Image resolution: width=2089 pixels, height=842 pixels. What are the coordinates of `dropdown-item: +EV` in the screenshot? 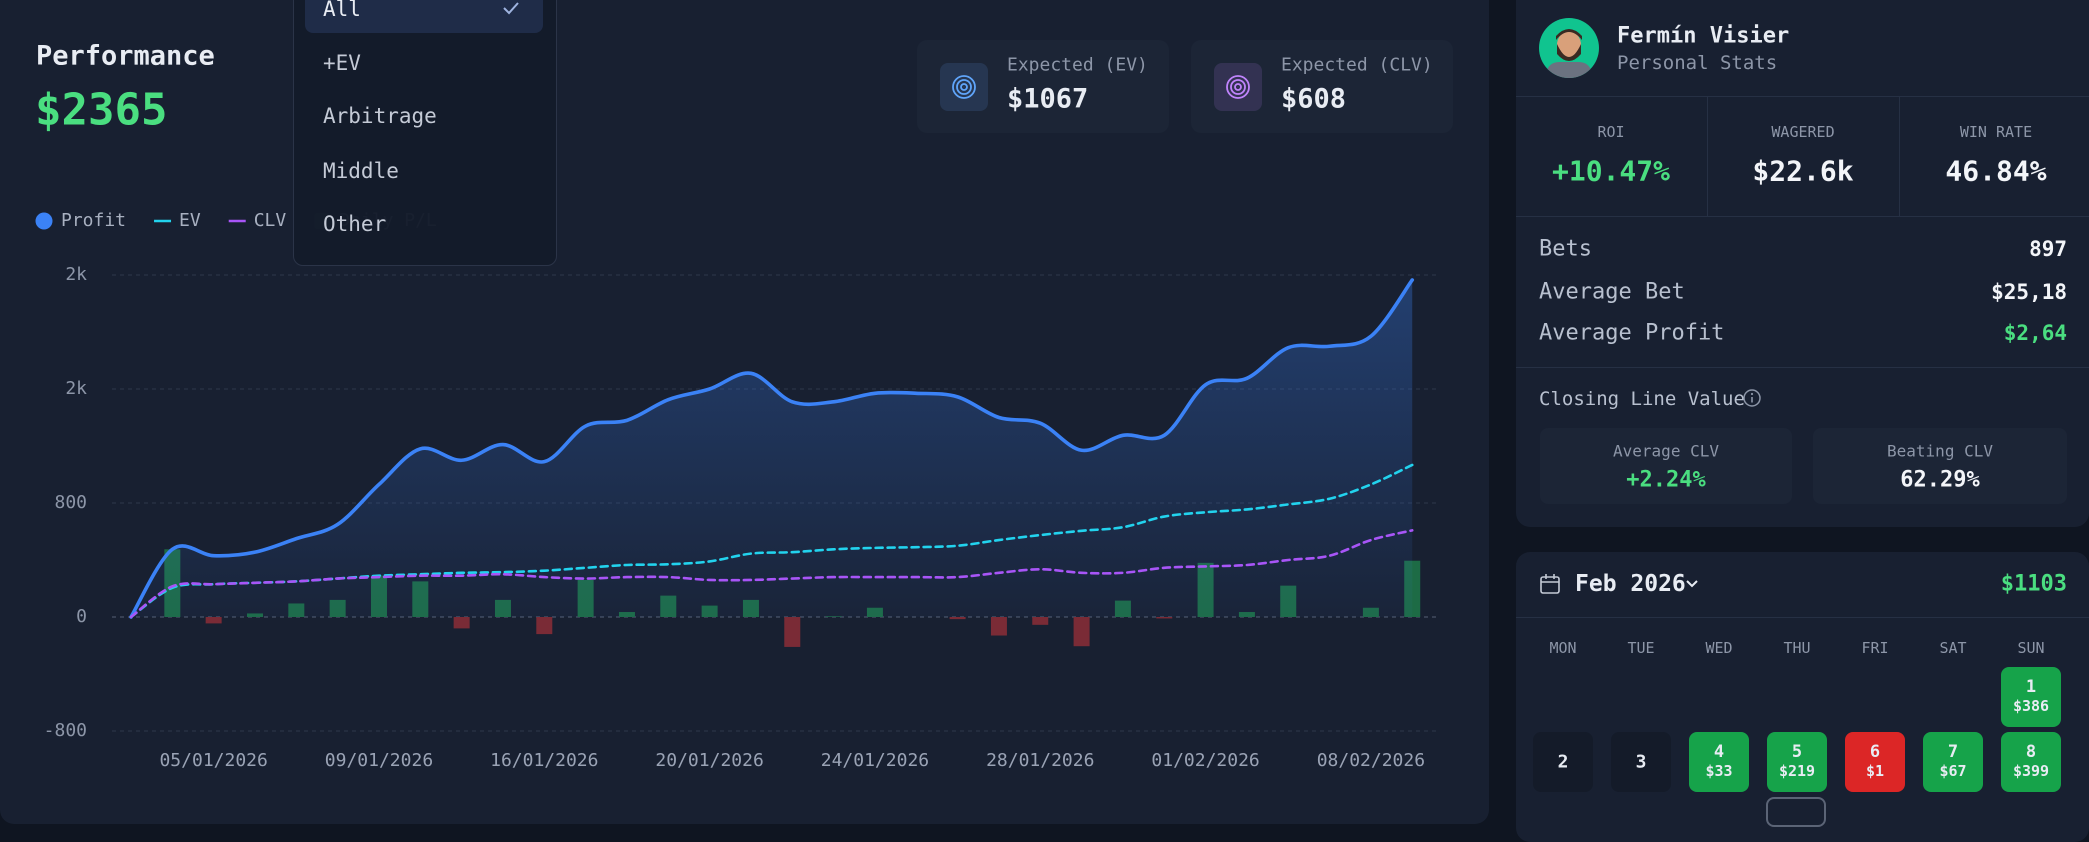 It's located at (342, 63).